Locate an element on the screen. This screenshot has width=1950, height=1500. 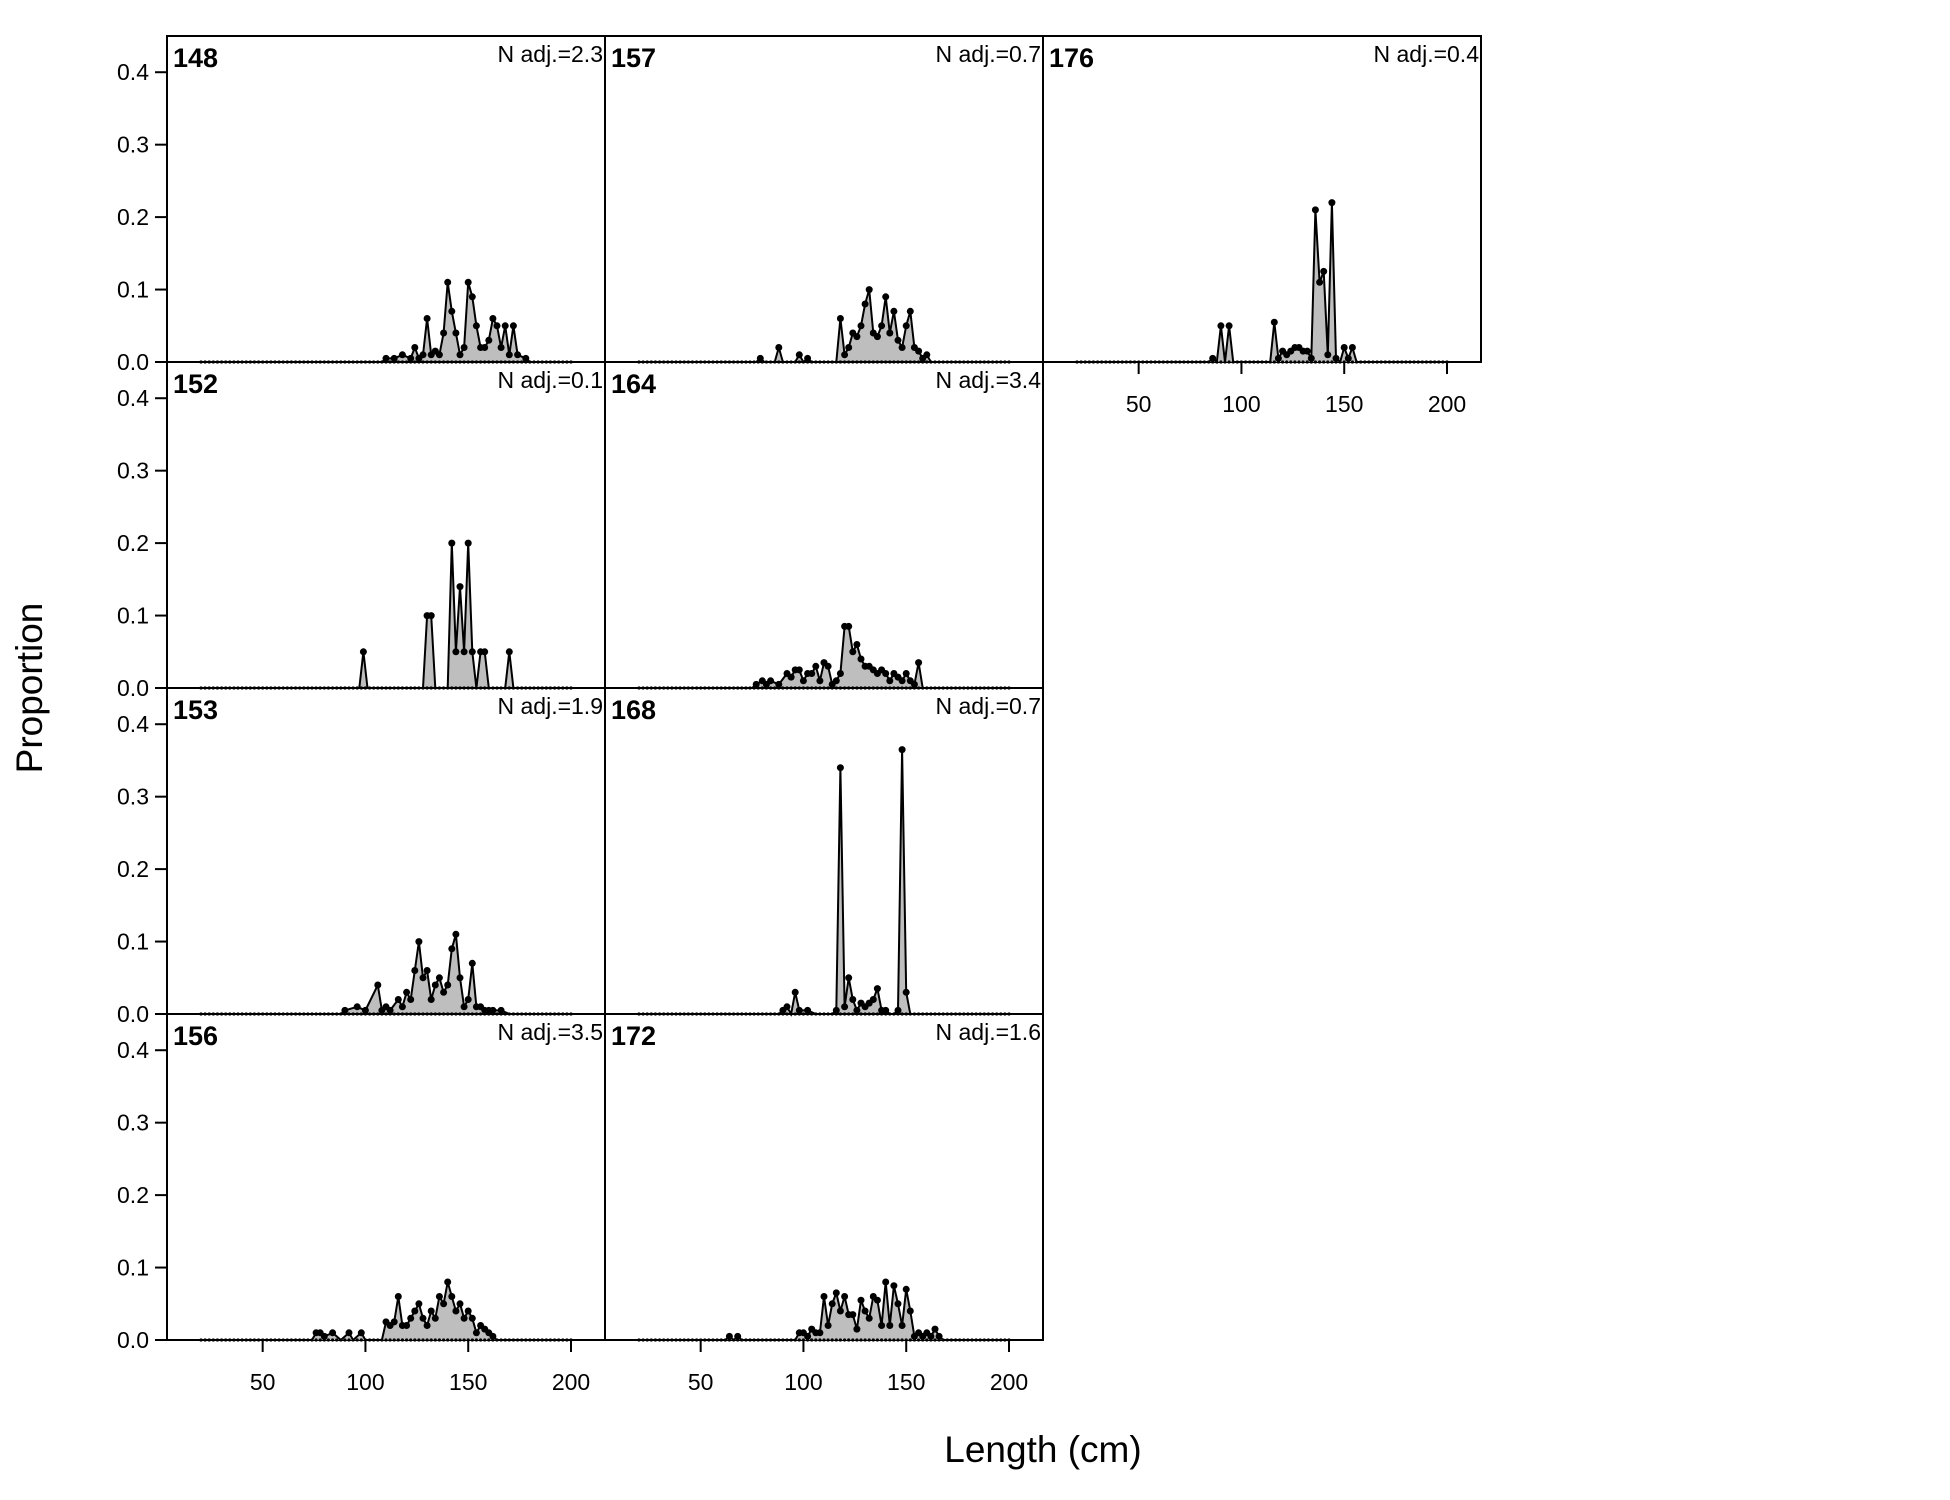
panel-153: 153 N adj.=1.9 0.0 0.1 0.2 0.3 0.4 is located at coordinates (361, 857).